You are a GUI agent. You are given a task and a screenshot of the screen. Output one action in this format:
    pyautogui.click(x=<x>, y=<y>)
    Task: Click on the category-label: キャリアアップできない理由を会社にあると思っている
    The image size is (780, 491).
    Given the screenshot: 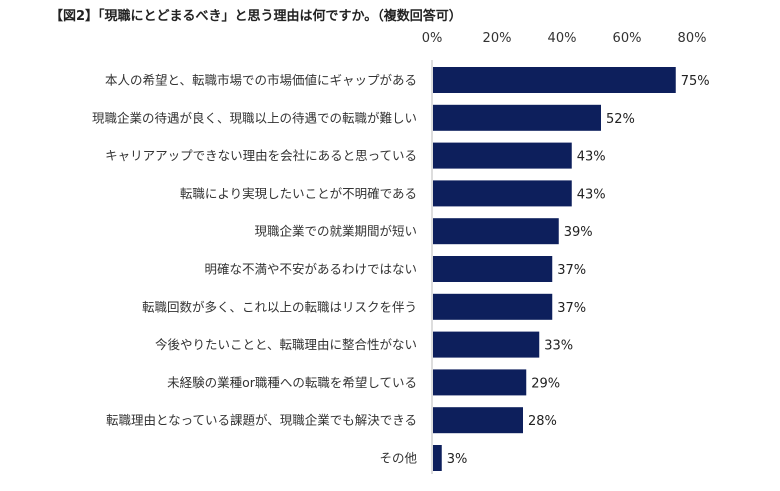 What is the action you would take?
    pyautogui.click(x=261, y=155)
    